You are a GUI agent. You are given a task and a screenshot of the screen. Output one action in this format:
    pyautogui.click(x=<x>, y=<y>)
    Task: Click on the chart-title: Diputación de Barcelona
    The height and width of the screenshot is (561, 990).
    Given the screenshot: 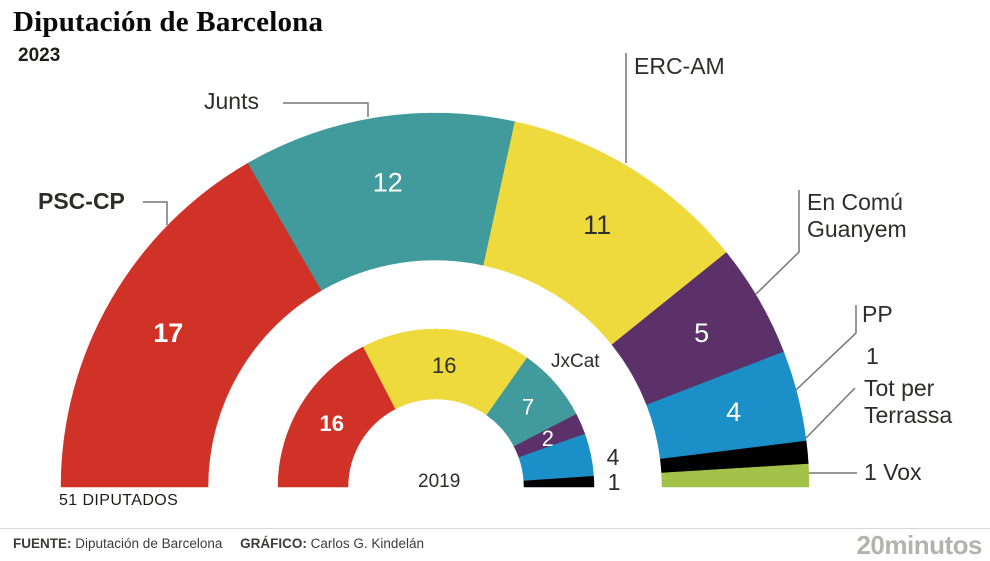 What is the action you would take?
    pyautogui.click(x=168, y=22)
    